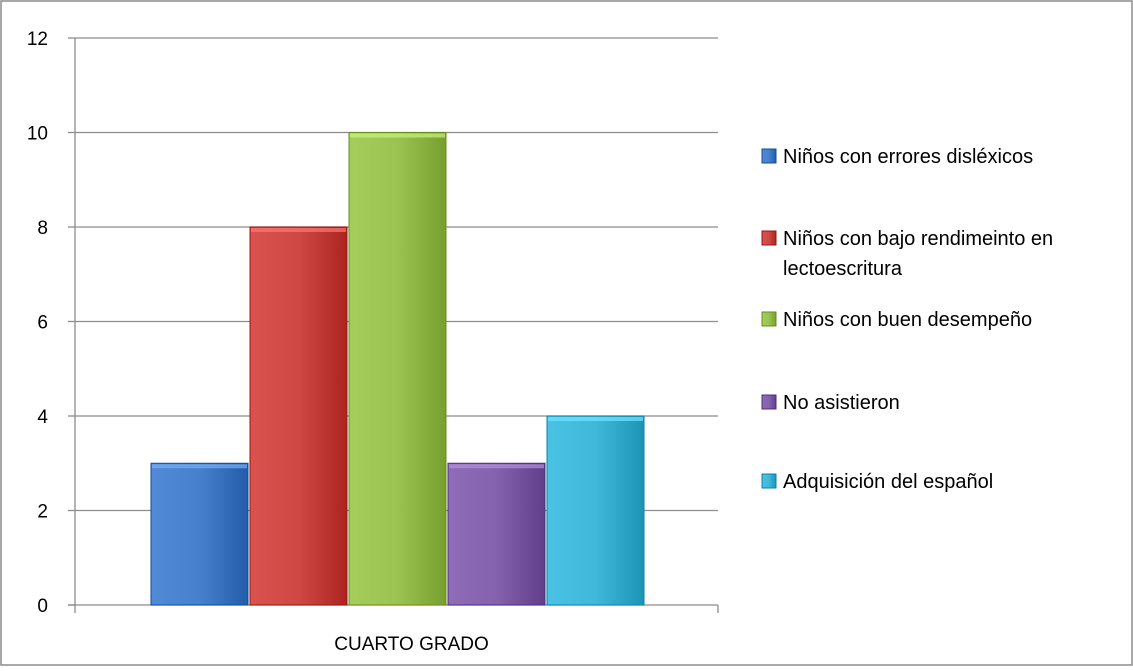 The width and height of the screenshot is (1133, 671). I want to click on y-tick-label: 2, so click(42, 512).